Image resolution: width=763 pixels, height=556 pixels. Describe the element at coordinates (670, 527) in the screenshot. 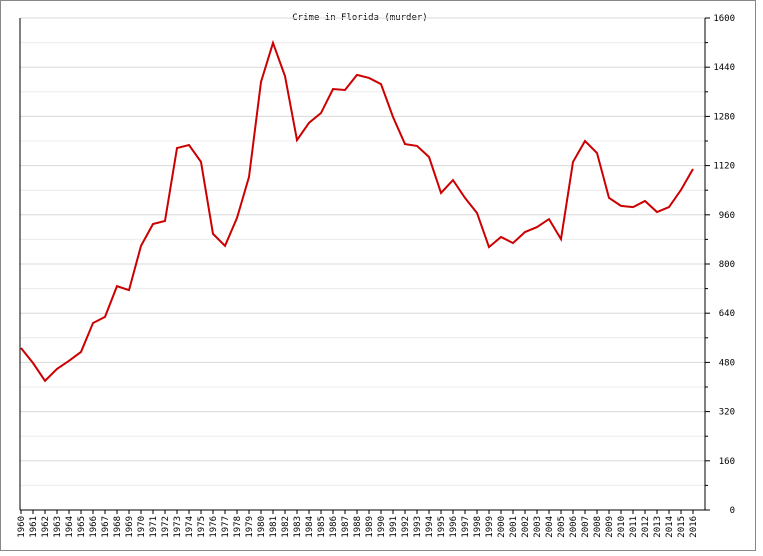

I see `x-tick-label: 2014` at that location.